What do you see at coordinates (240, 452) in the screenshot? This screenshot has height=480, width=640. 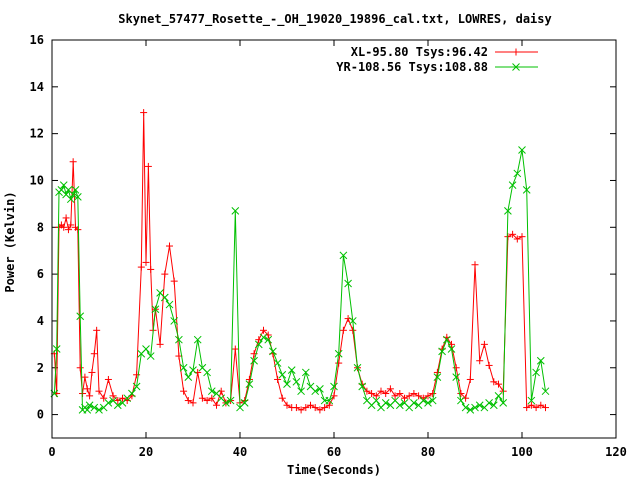 I see `x-tick-label: 40` at bounding box center [240, 452].